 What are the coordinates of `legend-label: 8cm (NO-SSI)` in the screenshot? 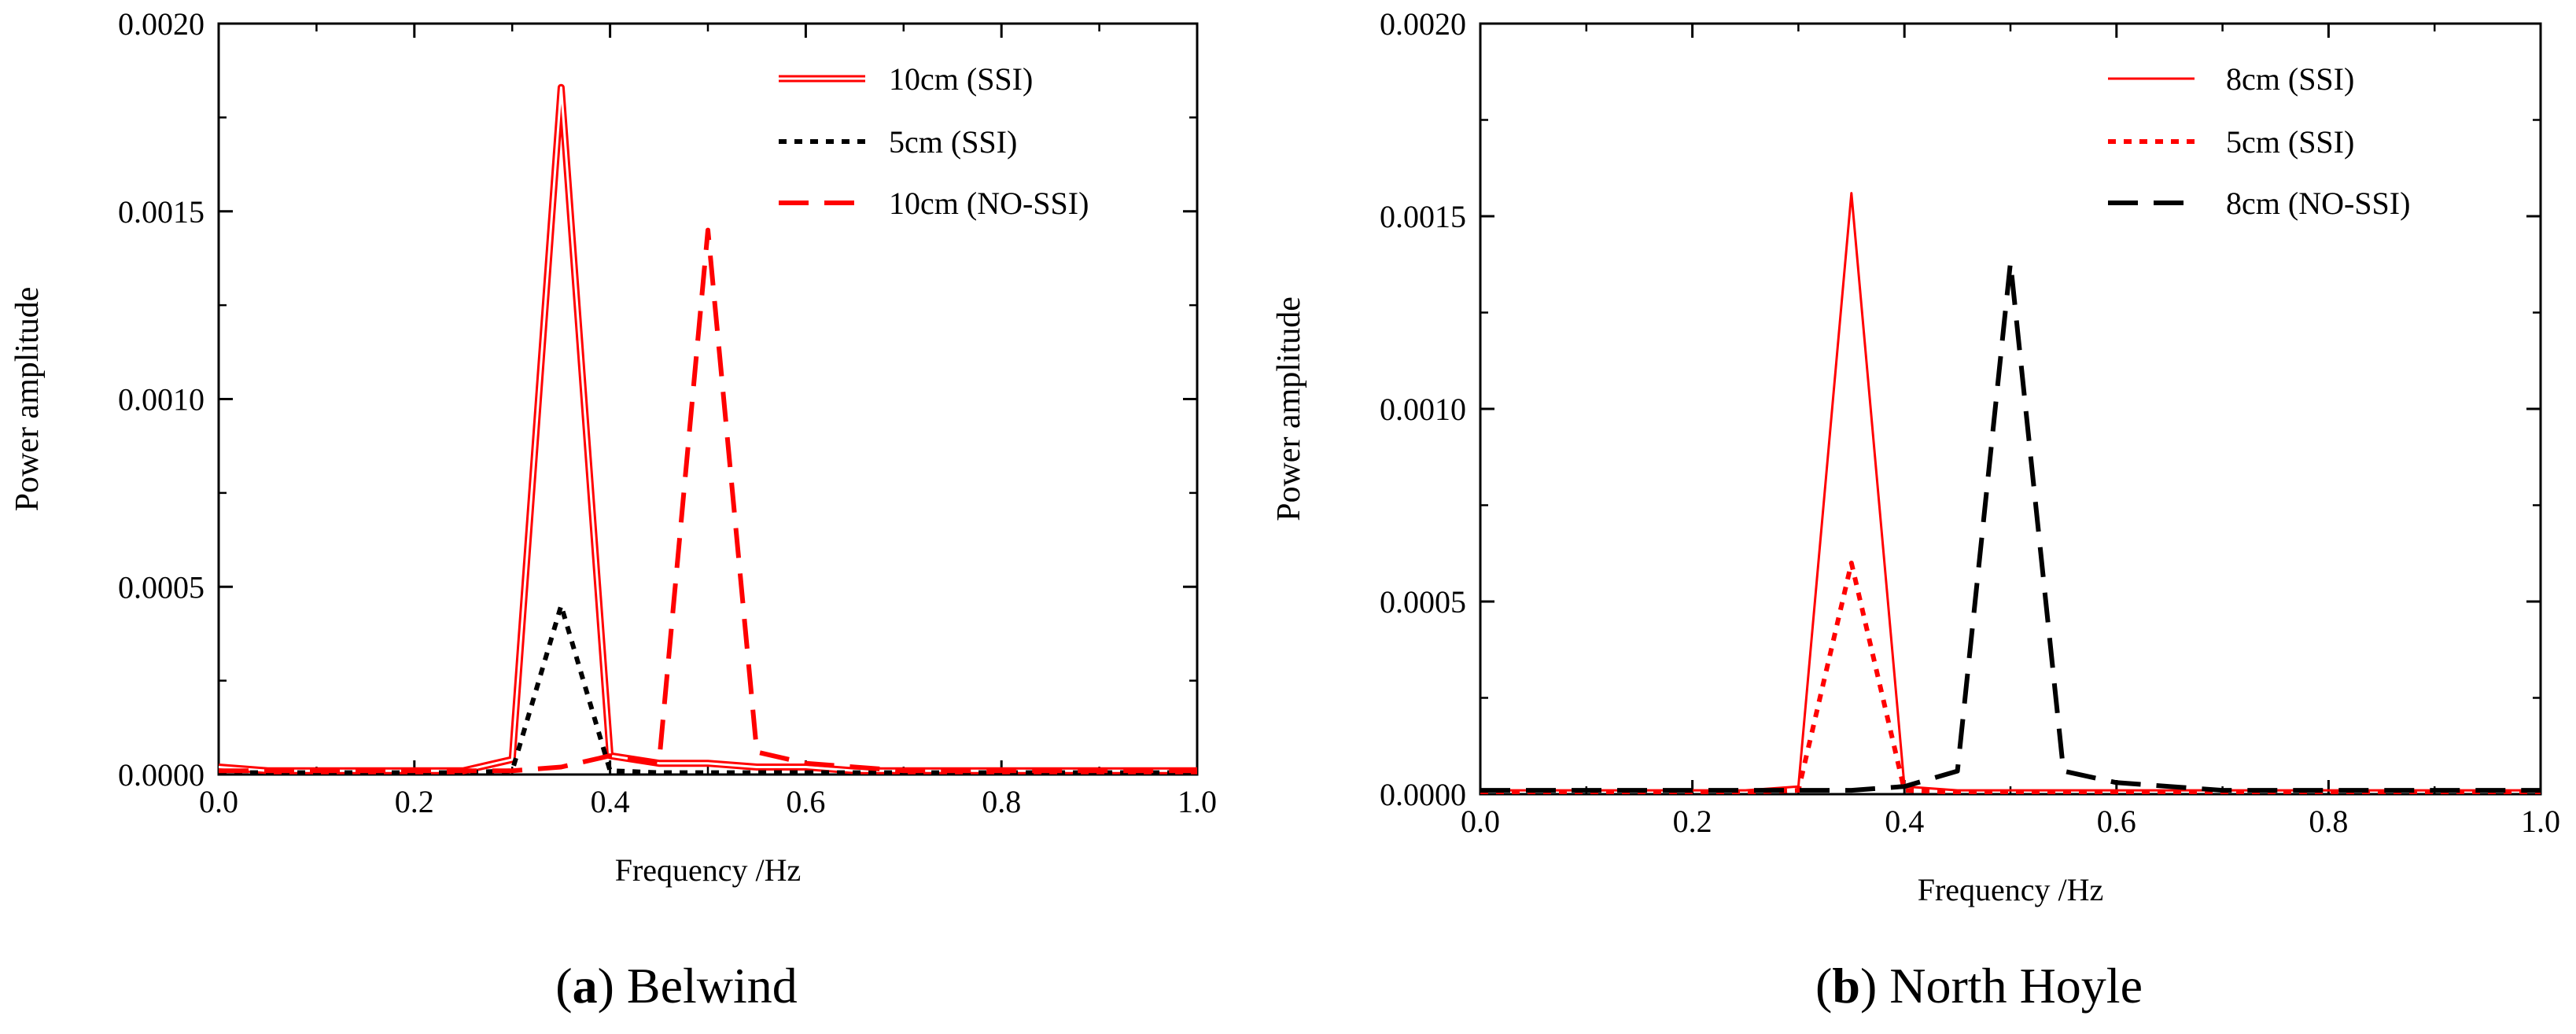 It's located at (2318, 204).